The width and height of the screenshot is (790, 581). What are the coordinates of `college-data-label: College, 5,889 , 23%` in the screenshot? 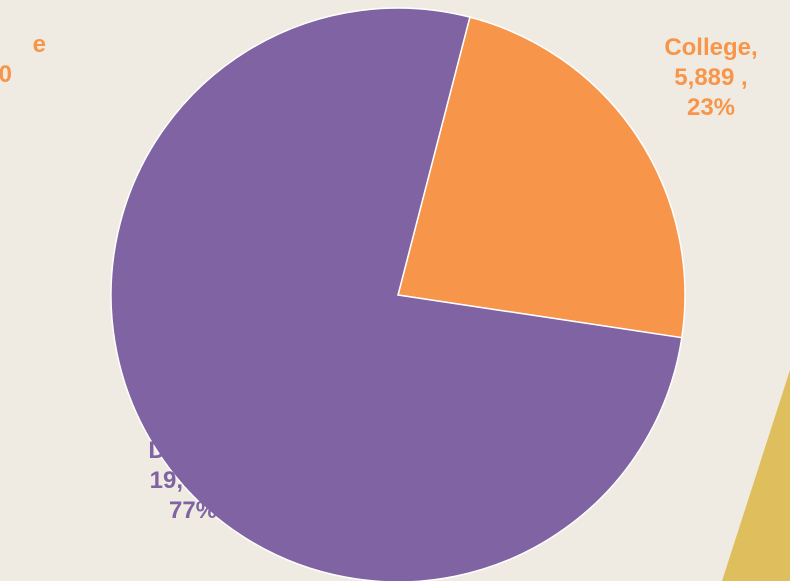 It's located at (711, 78).